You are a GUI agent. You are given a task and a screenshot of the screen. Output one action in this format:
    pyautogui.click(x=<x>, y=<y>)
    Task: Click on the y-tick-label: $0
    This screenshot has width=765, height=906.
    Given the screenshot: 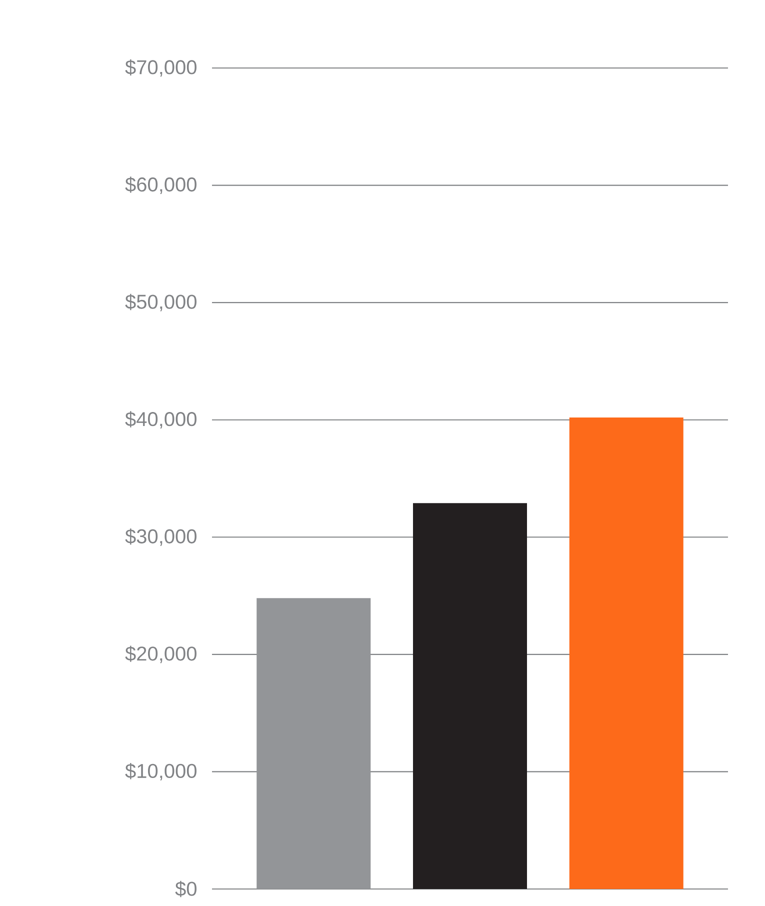 What is the action you would take?
    pyautogui.click(x=185, y=889)
    